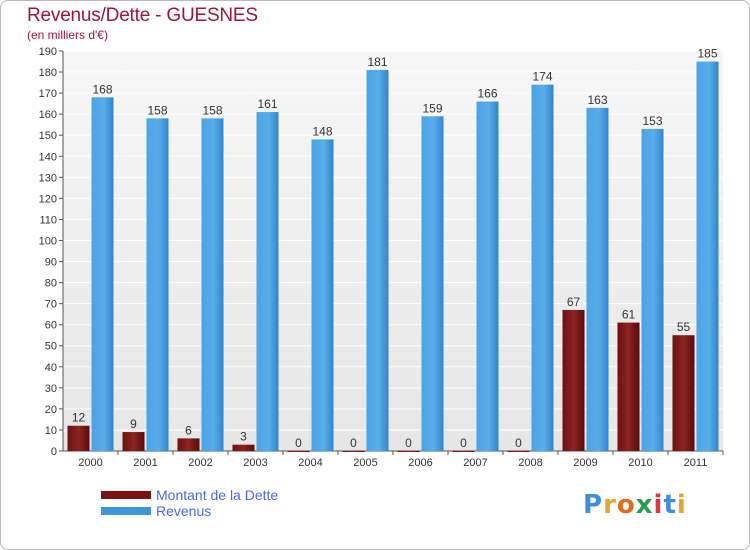  What do you see at coordinates (629, 315) in the screenshot?
I see `data-label-dette: 61` at bounding box center [629, 315].